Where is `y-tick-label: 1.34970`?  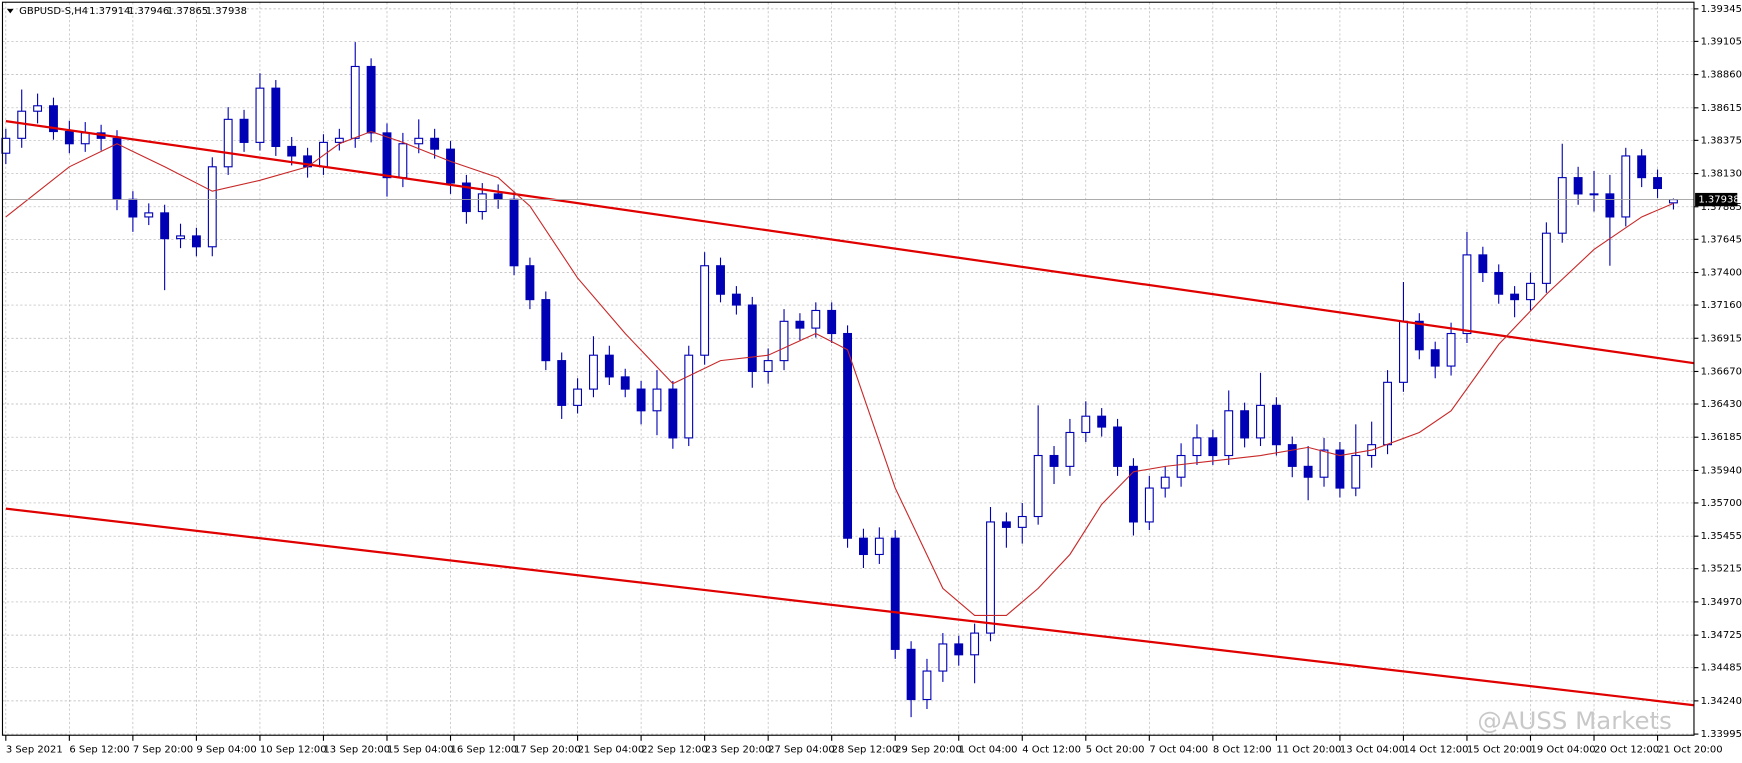
y-tick-label: 1.34970 is located at coordinates (1721, 602).